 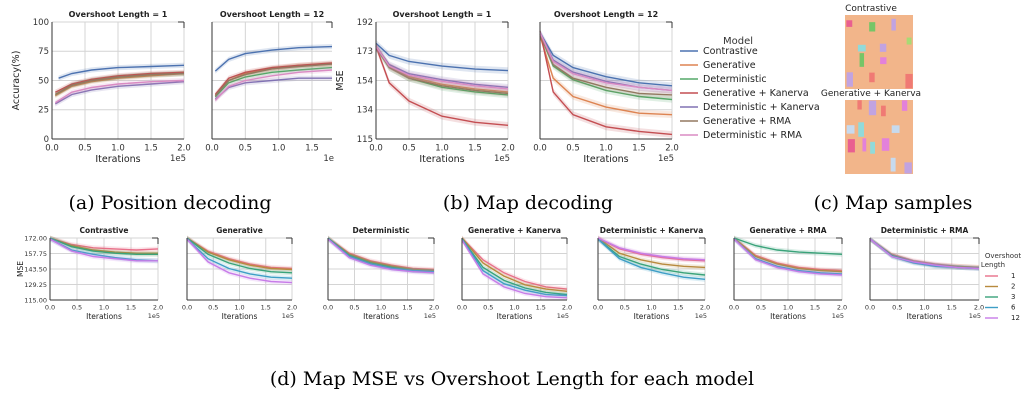 I want to click on y-tick-label: 115.00, so click(x=35, y=300).